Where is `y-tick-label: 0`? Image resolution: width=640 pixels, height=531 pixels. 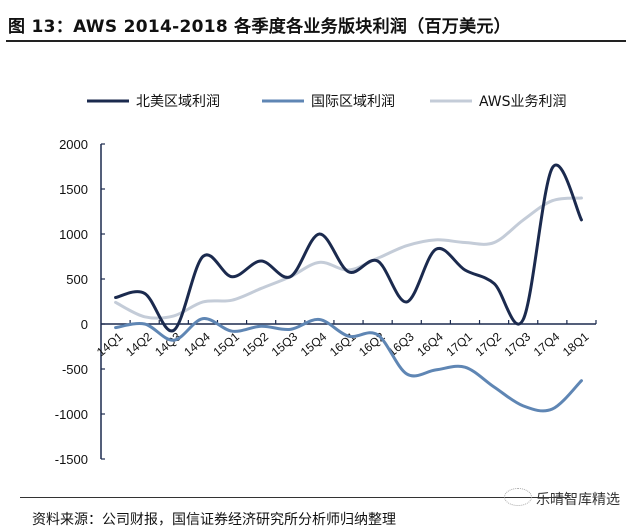
y-tick-label: 0 is located at coordinates (84, 324).